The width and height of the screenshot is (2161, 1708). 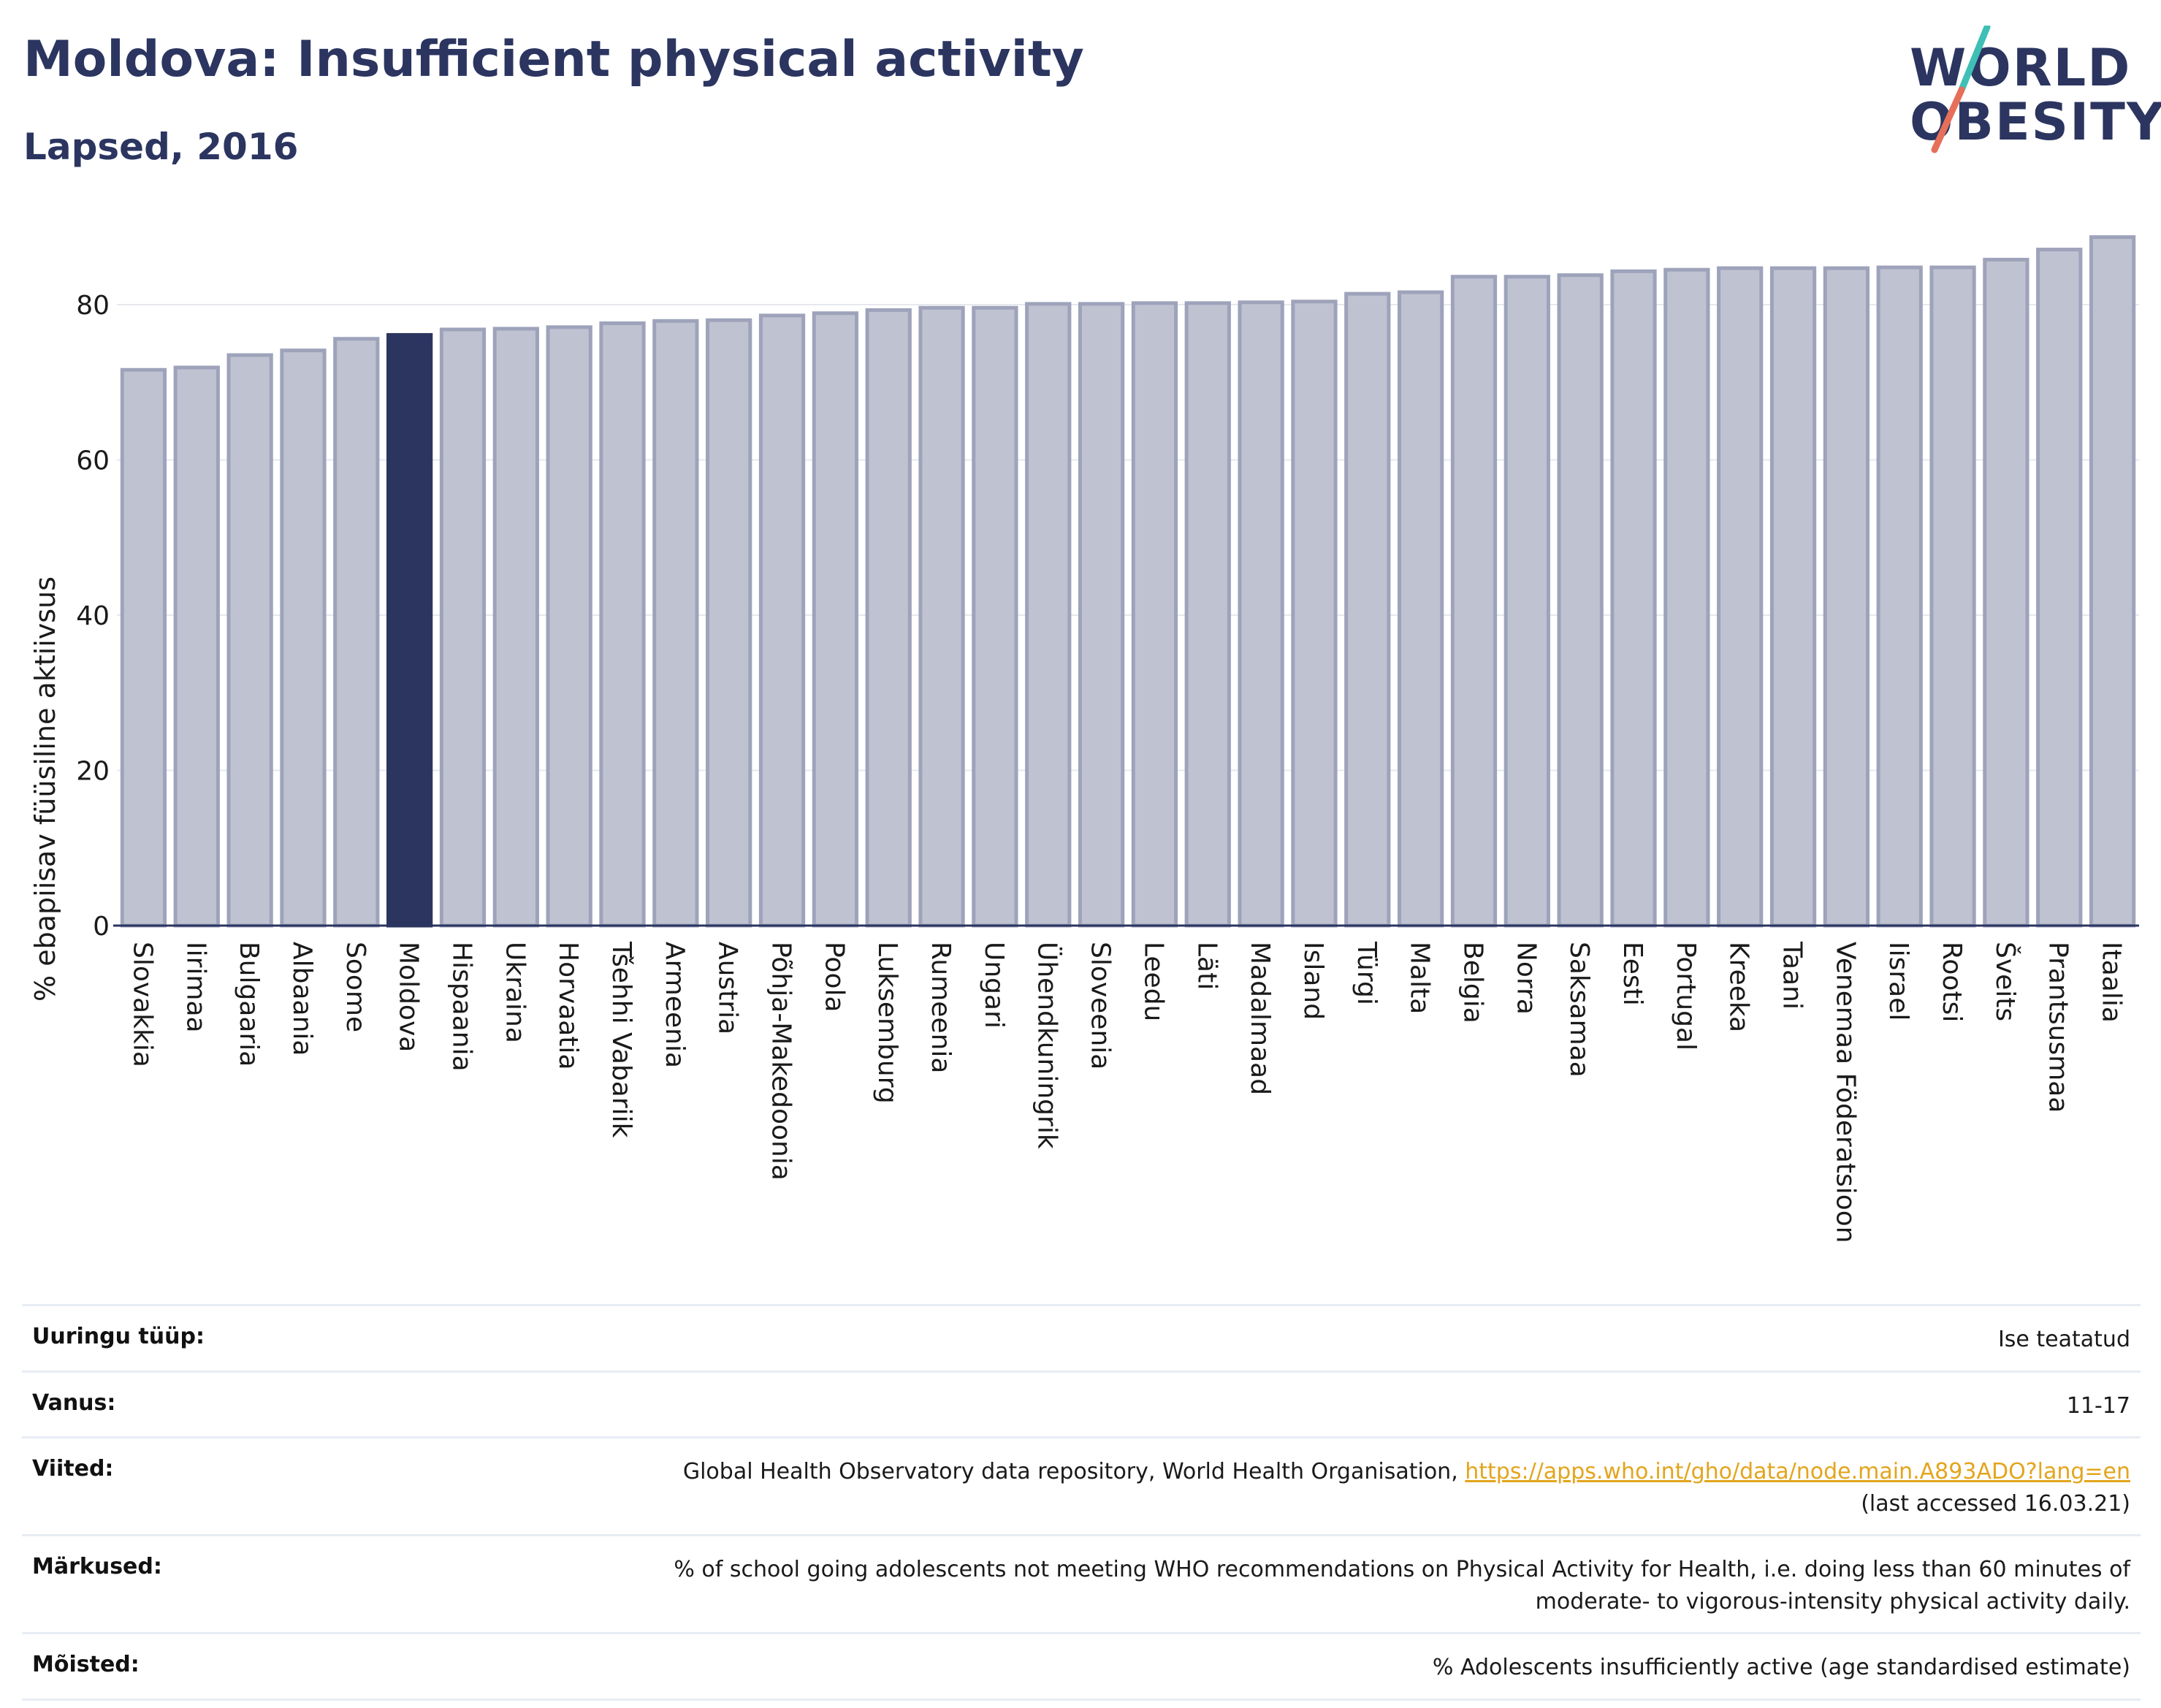 I want to click on bar-leedu, so click(x=1154, y=614).